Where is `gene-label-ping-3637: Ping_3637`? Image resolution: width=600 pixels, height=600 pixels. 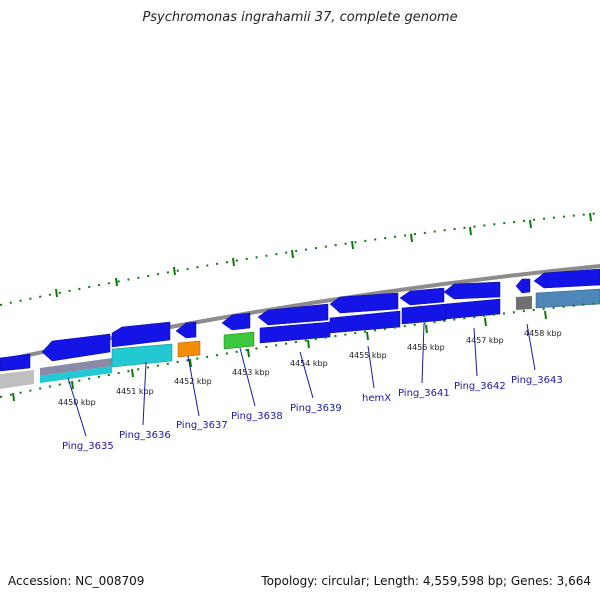 gene-label-ping-3637: Ping_3637 is located at coordinates (202, 425).